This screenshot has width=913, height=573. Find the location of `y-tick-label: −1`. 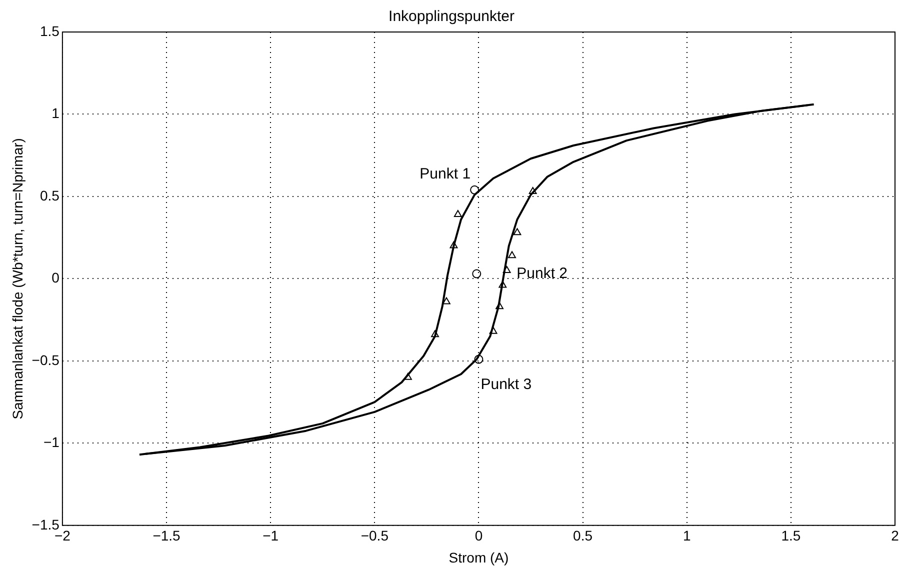

y-tick-label: −1 is located at coordinates (51, 442).